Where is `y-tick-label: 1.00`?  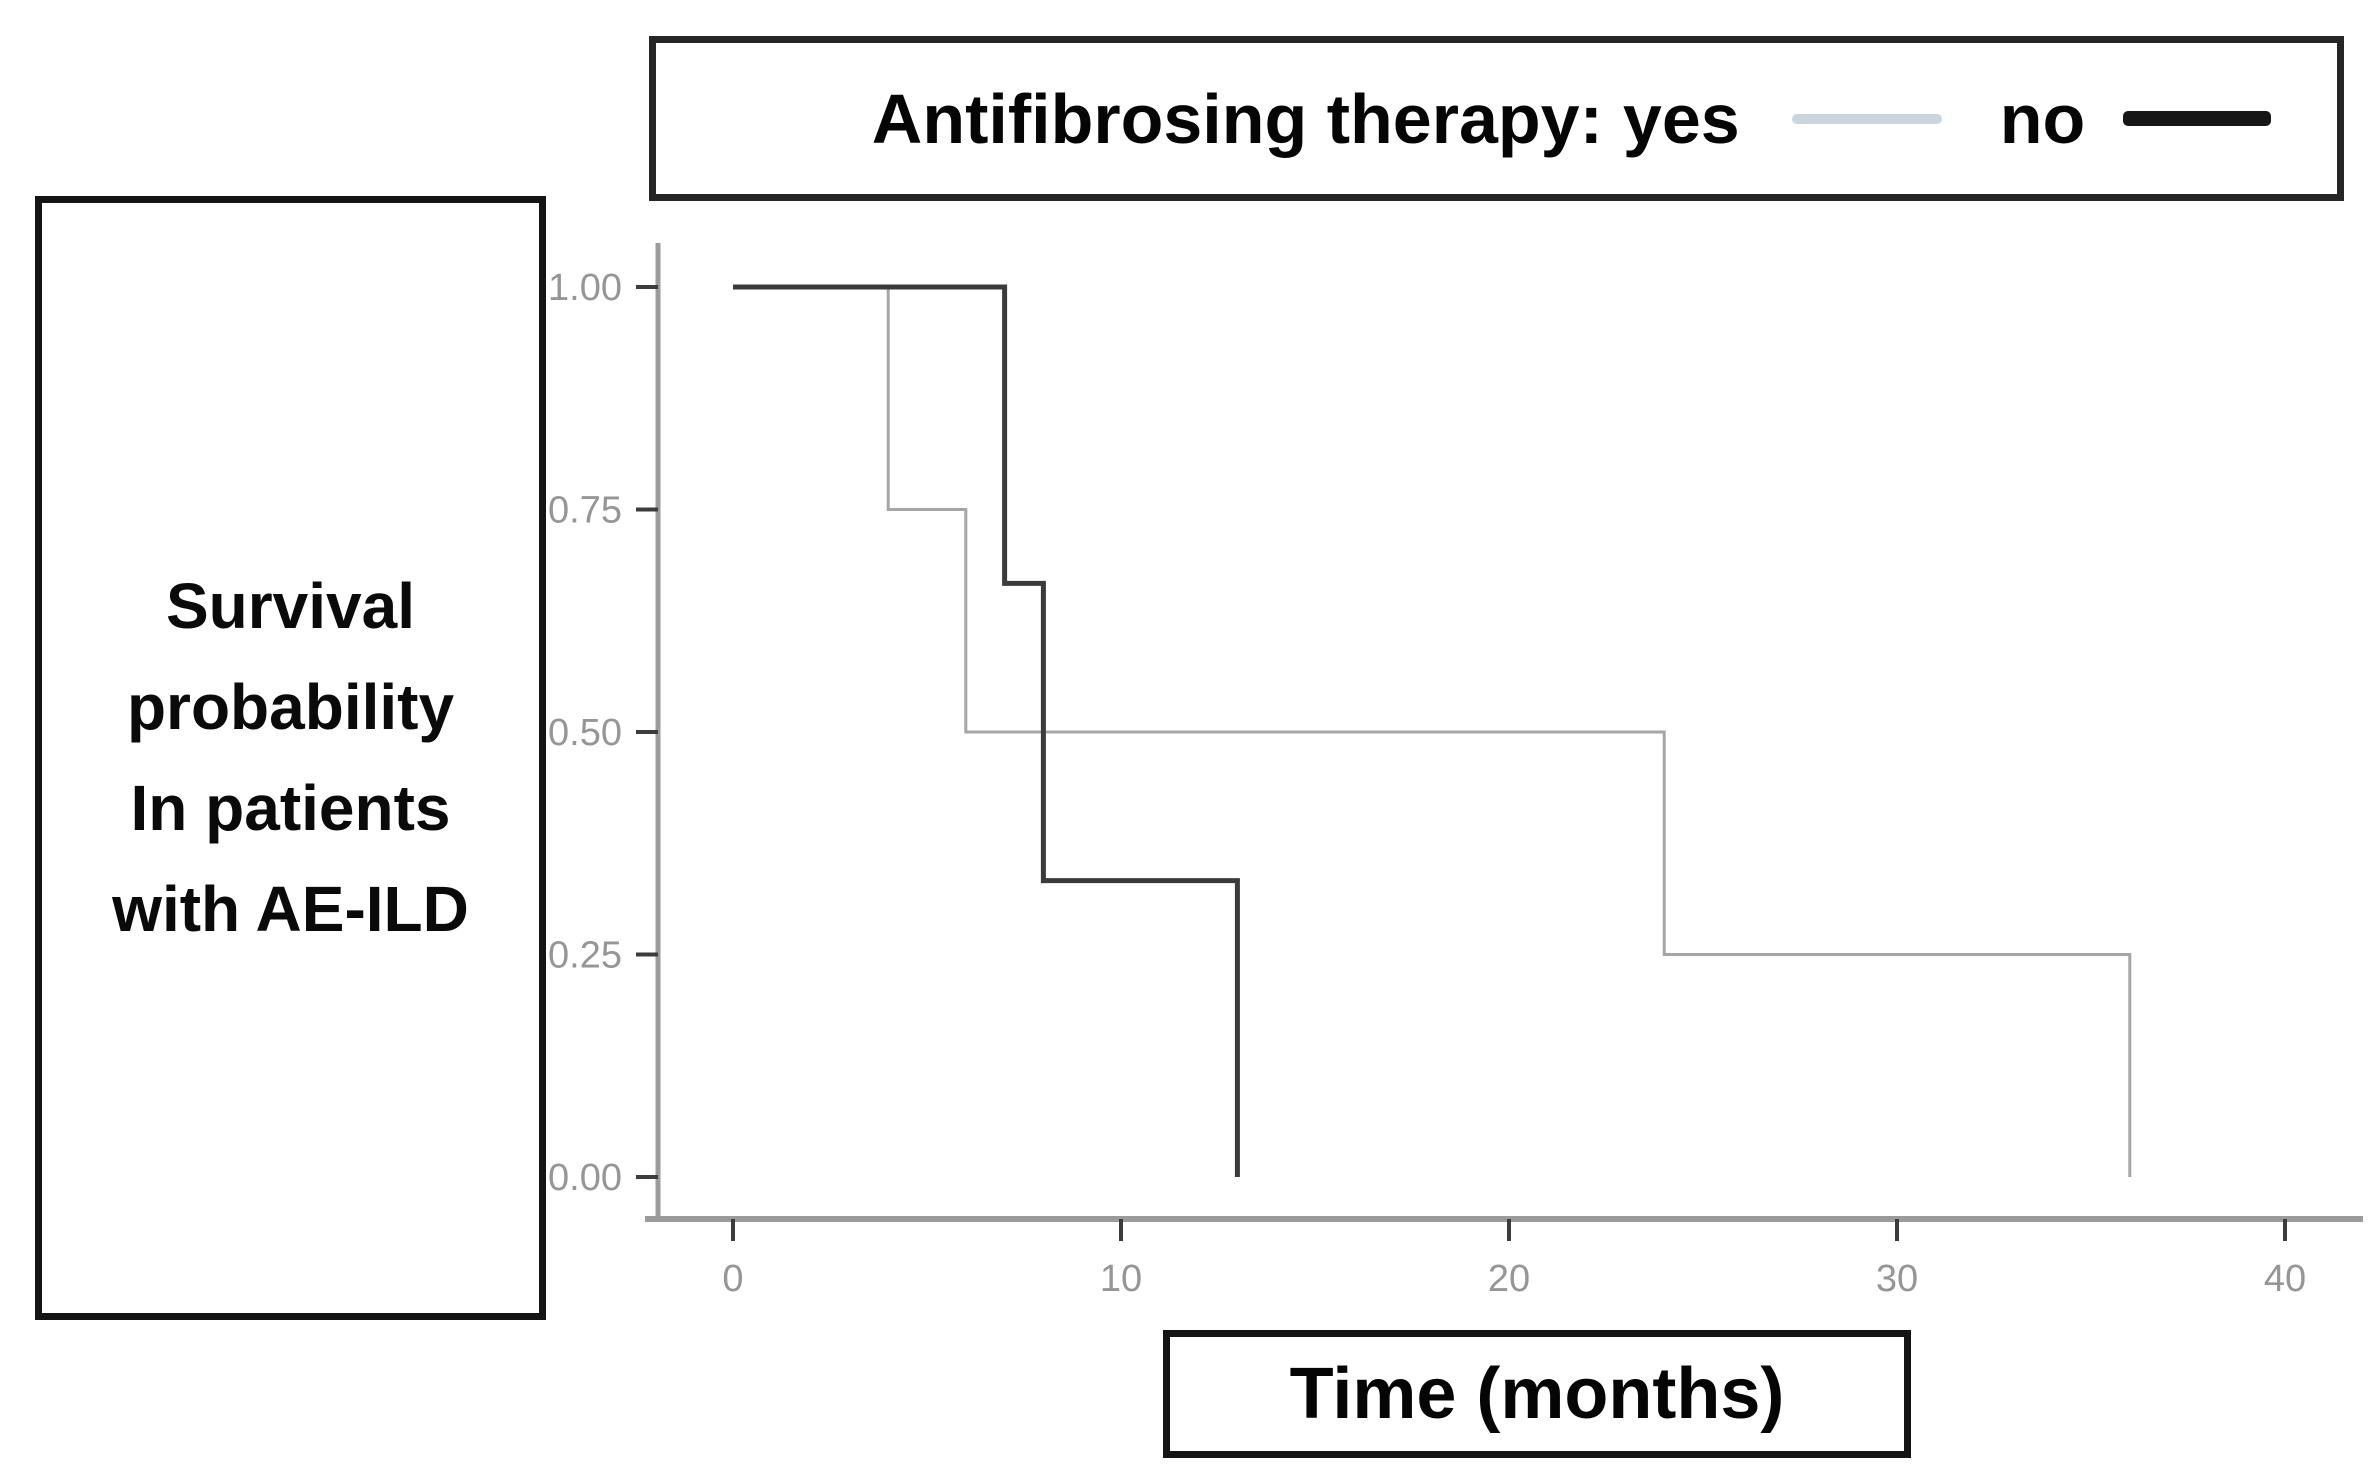
y-tick-label: 1.00 is located at coordinates (585, 288).